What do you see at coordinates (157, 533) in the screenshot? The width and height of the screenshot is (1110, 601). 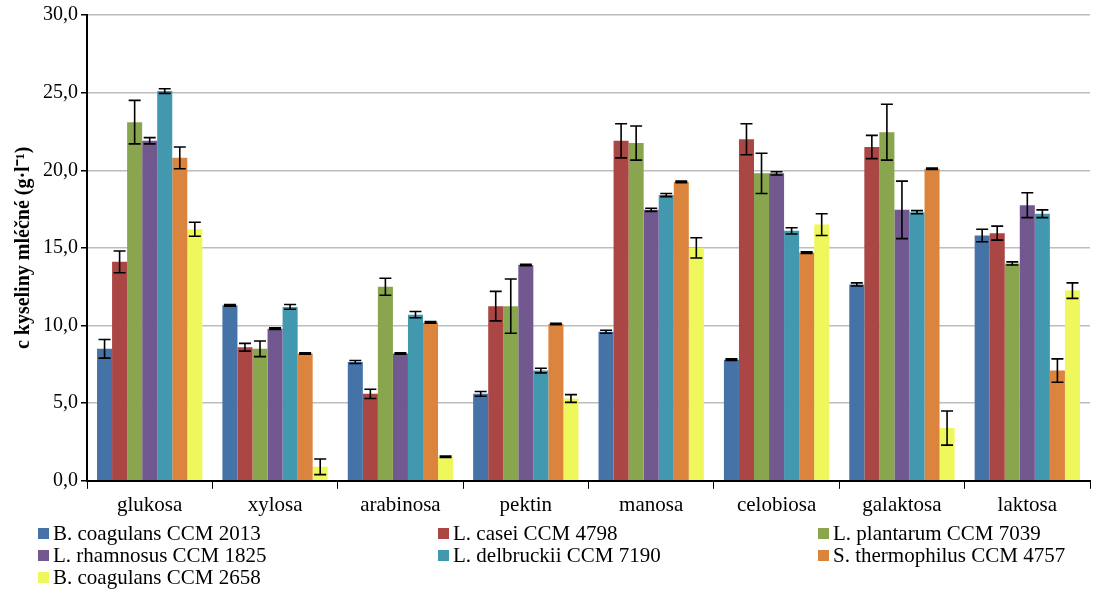 I see `legend-label: B. coagulans CCM 2013` at bounding box center [157, 533].